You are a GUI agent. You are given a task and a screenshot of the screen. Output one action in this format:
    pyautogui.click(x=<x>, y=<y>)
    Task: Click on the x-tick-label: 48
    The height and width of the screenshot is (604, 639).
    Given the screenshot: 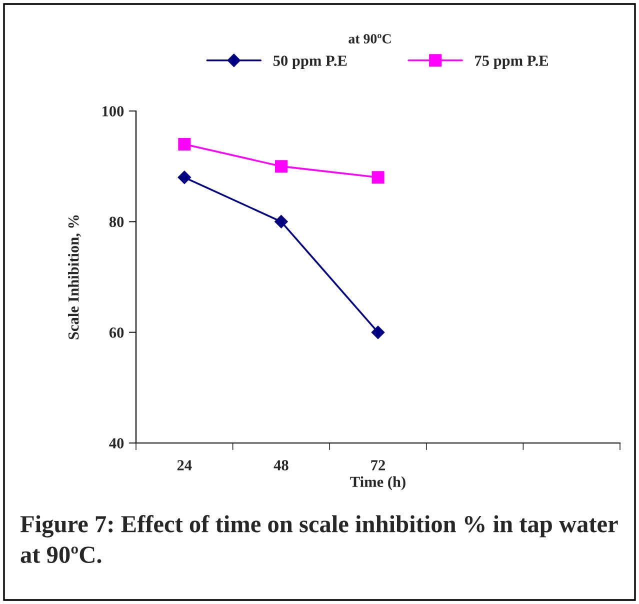 What is the action you would take?
    pyautogui.click(x=281, y=465)
    